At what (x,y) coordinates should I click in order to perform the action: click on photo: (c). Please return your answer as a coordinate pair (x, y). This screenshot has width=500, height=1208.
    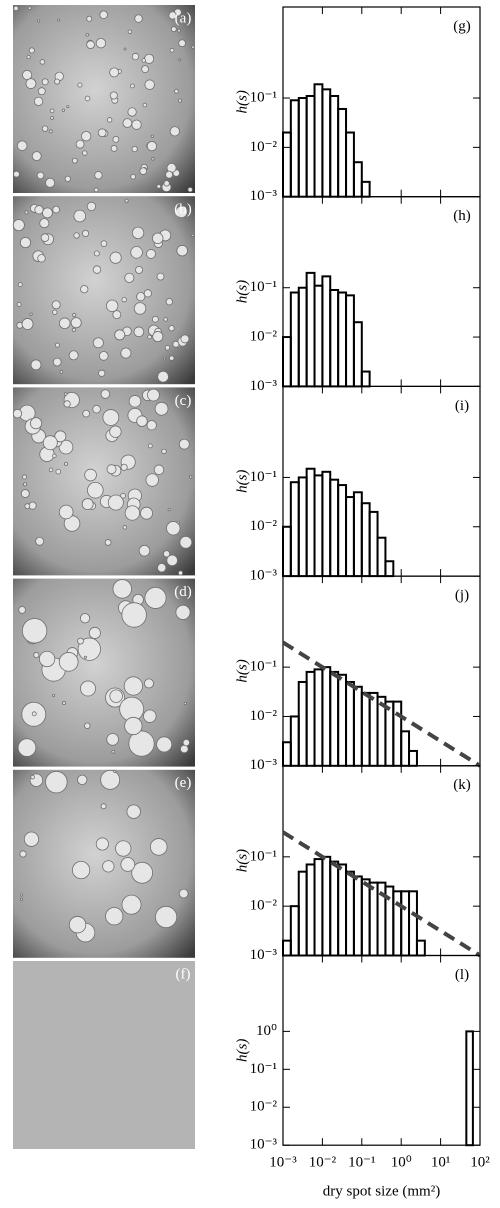
    Looking at the image, I should click on (103, 481).